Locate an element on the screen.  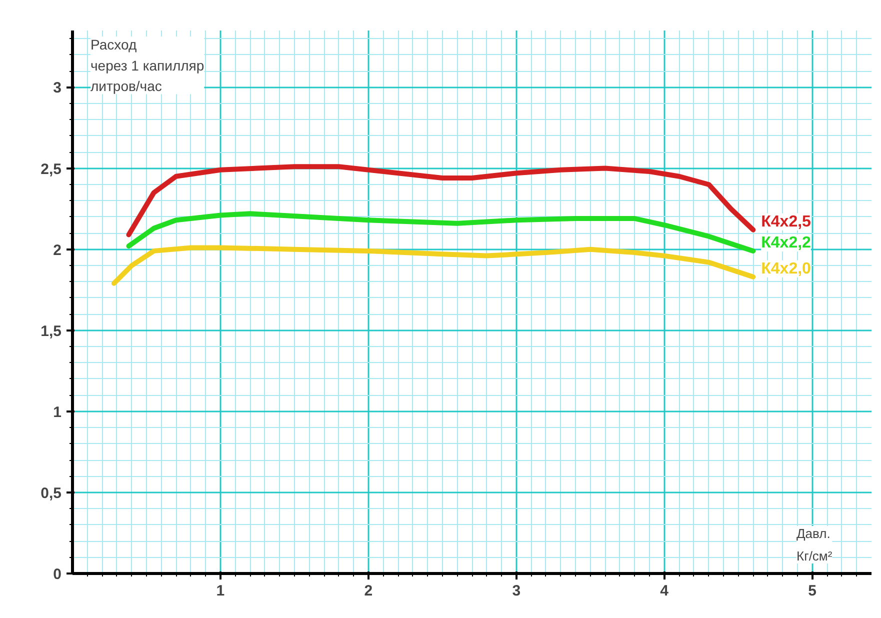
x-axis-title: Давл. Кг/см² is located at coordinates (814, 545).